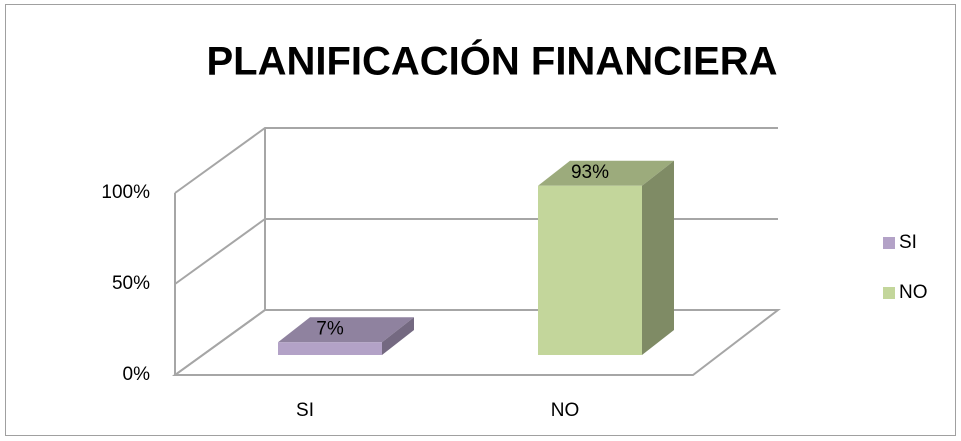  I want to click on x-tick-label: SI, so click(305, 410).